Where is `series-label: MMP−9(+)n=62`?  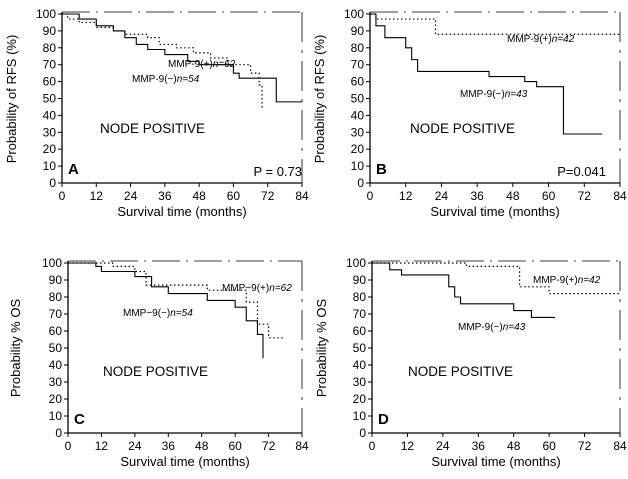 series-label: MMP−9(+)n=62 is located at coordinates (257, 288).